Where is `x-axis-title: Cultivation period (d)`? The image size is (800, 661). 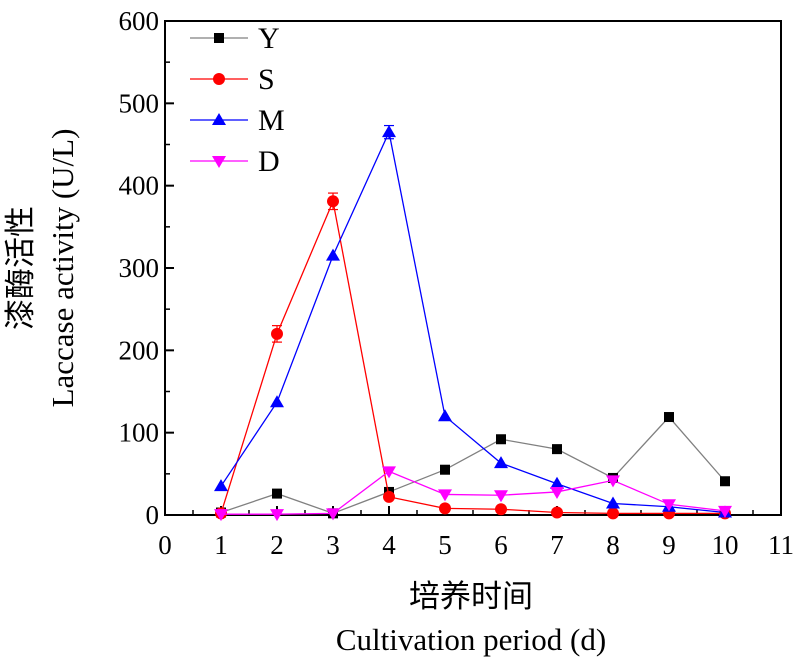
x-axis-title: Cultivation period (d) is located at coordinates (471, 639).